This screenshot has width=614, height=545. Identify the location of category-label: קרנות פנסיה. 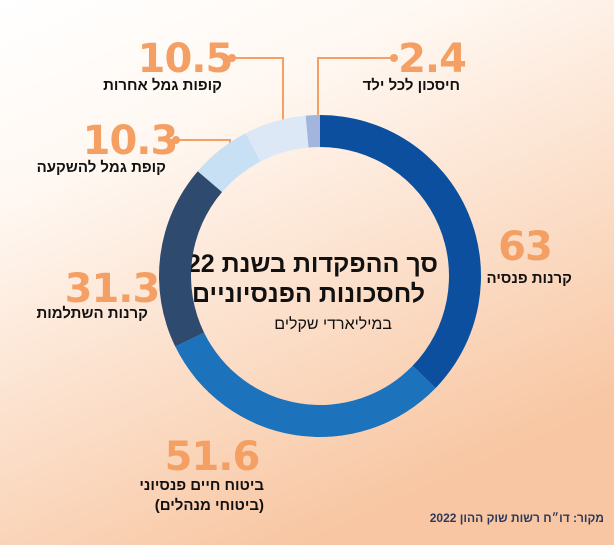
(529, 278).